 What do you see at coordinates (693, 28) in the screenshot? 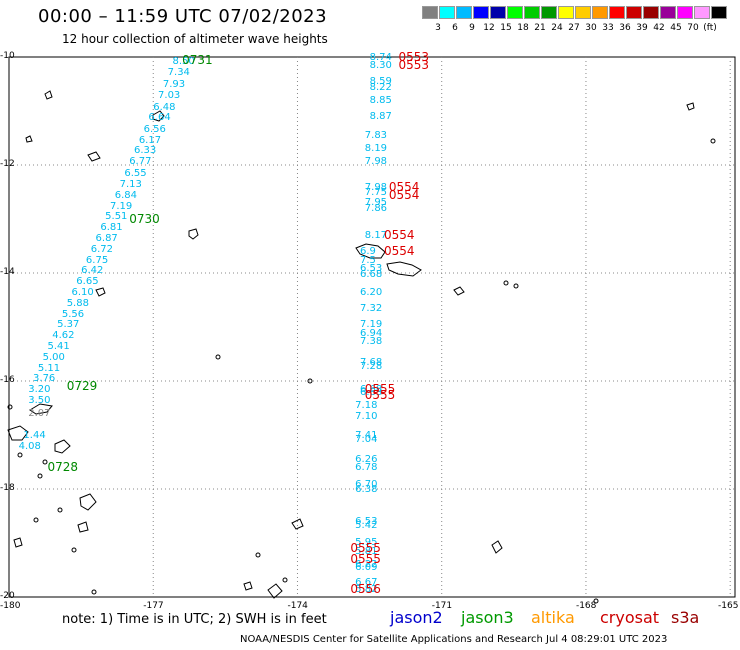
I see `scale-label: 70` at bounding box center [693, 28].